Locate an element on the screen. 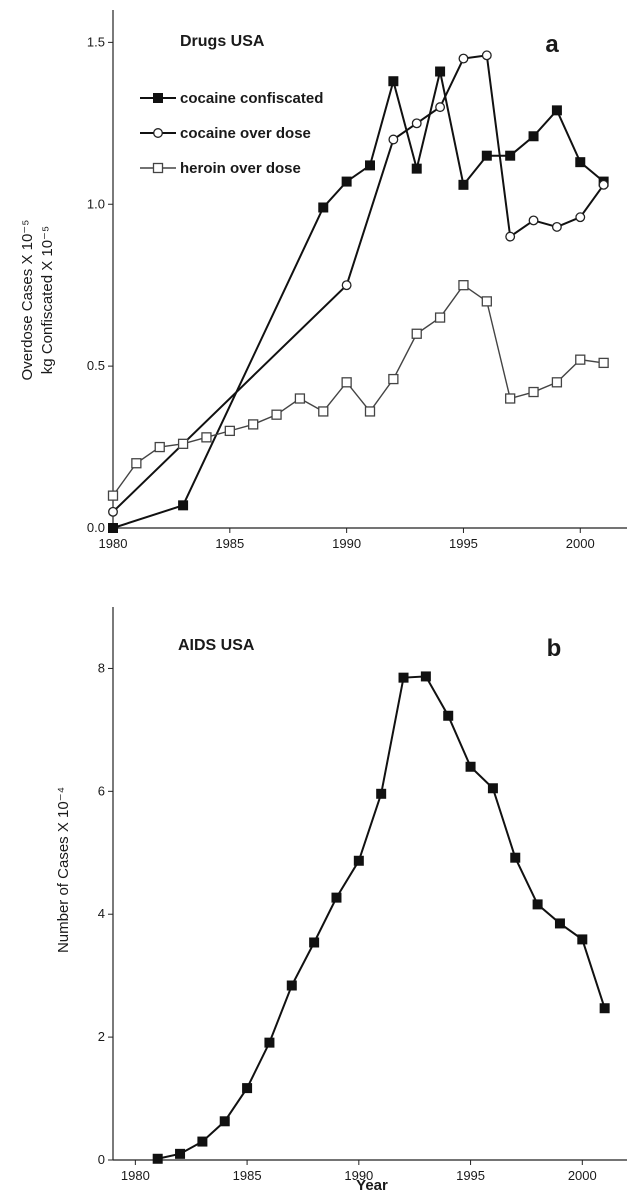 The height and width of the screenshot is (1195, 631). legend-item-2: cocaine over dose is located at coordinates (225, 133).